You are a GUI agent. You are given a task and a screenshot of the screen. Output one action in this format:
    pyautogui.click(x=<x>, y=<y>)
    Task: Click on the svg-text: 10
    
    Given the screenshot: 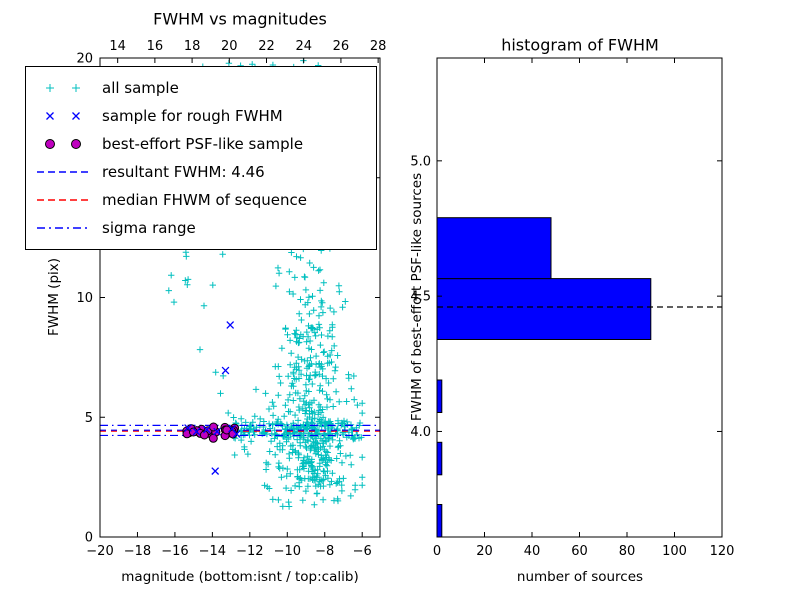 What is the action you would take?
    pyautogui.click(x=84, y=298)
    